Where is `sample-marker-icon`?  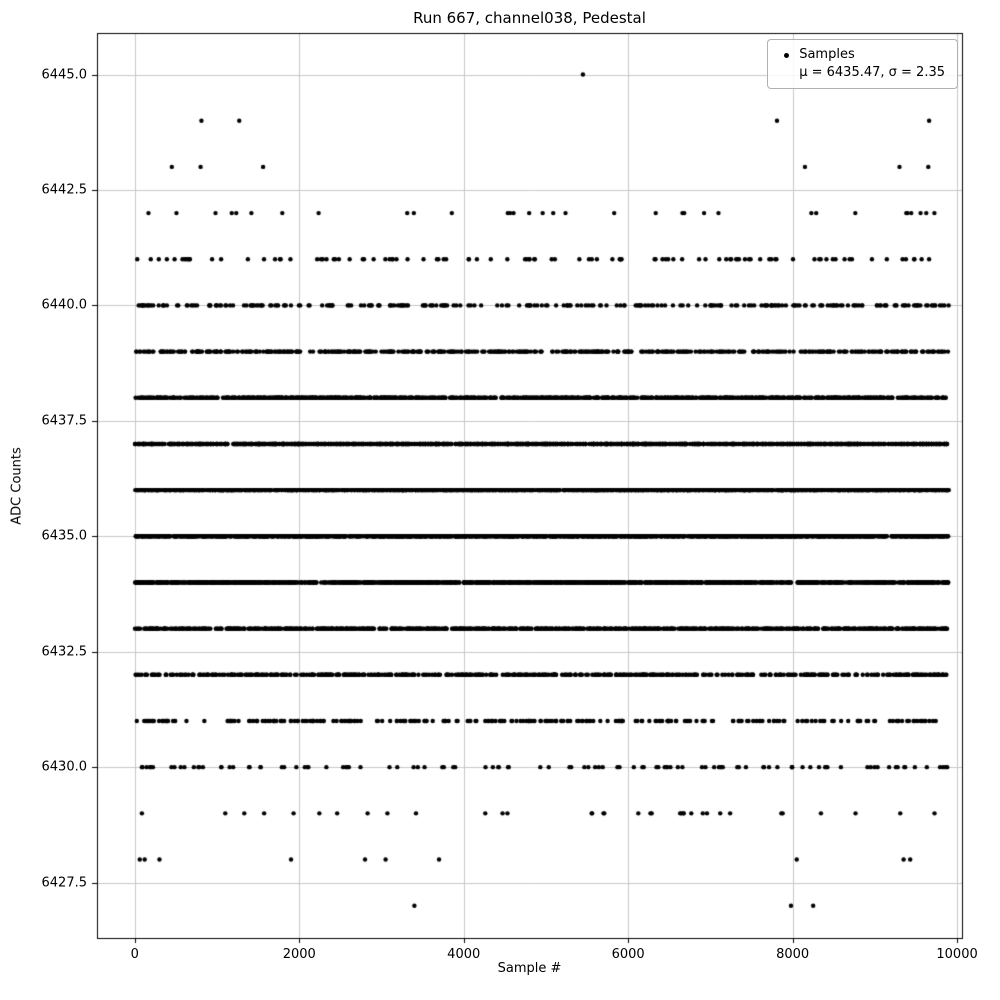
sample-marker-icon is located at coordinates (787, 55).